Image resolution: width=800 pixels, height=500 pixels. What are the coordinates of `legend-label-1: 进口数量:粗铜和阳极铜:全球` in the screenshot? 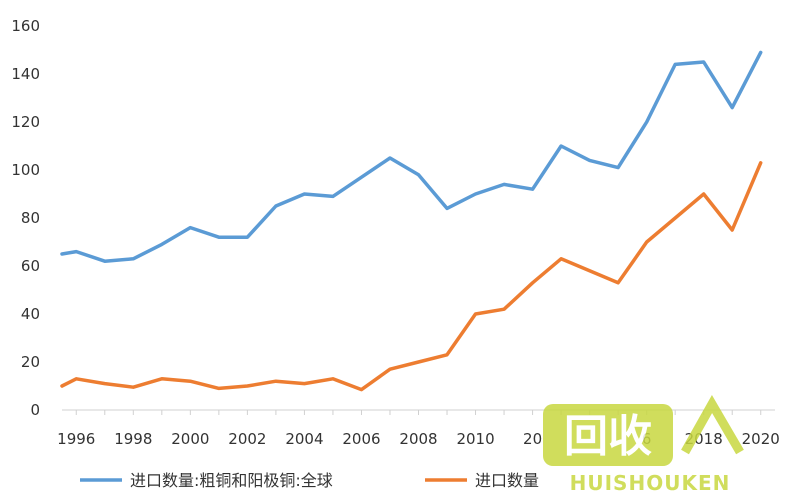 It's located at (231, 480).